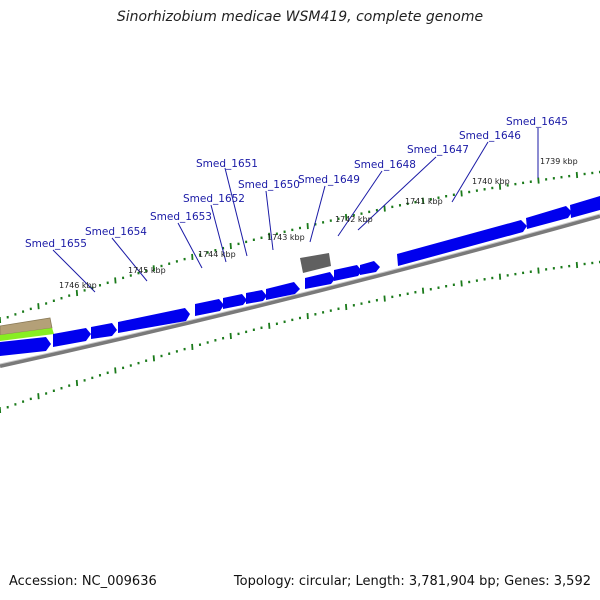  What do you see at coordinates (315, 263) in the screenshot?
I see `gene-arrow-gray` at bounding box center [315, 263].